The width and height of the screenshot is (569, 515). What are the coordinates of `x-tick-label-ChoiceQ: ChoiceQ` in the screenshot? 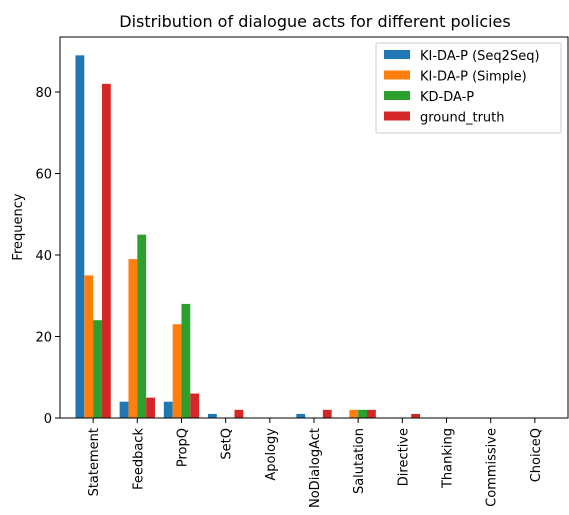 It's located at (536, 455).